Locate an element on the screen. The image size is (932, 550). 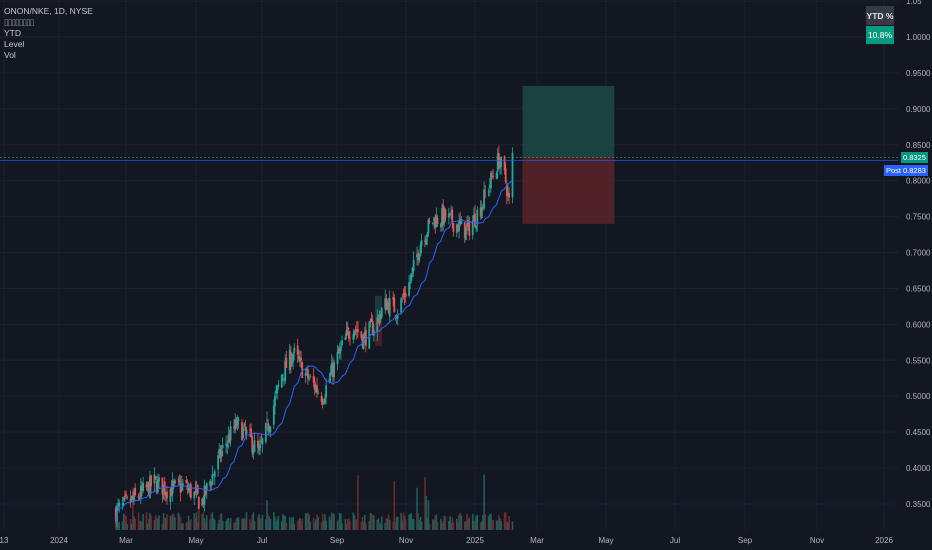
x-tick-label: 2025 is located at coordinates (475, 540).